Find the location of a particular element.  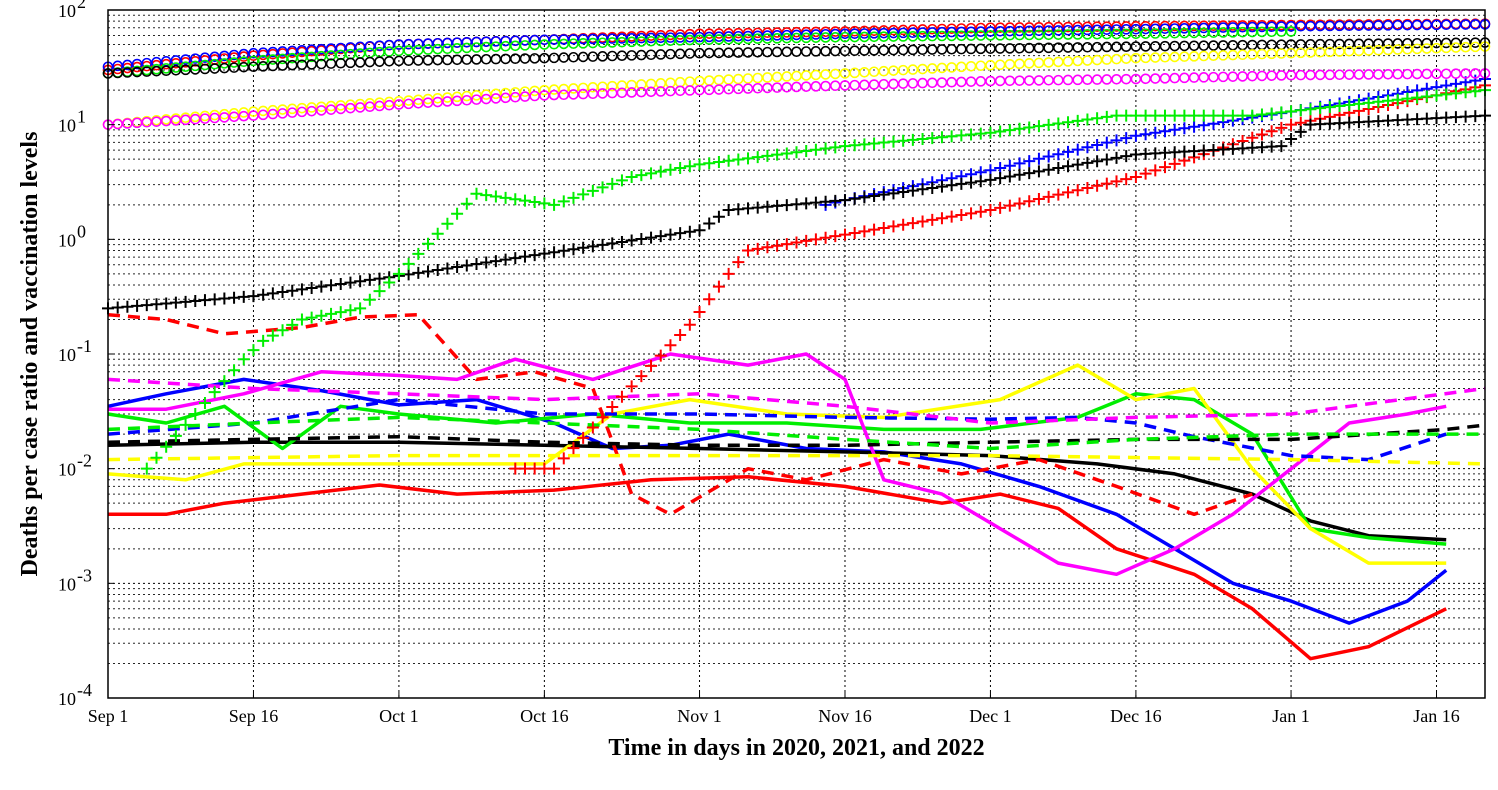

x-axis-title: Time in days in 2020, 2021, and 2022 is located at coordinates (796, 748).